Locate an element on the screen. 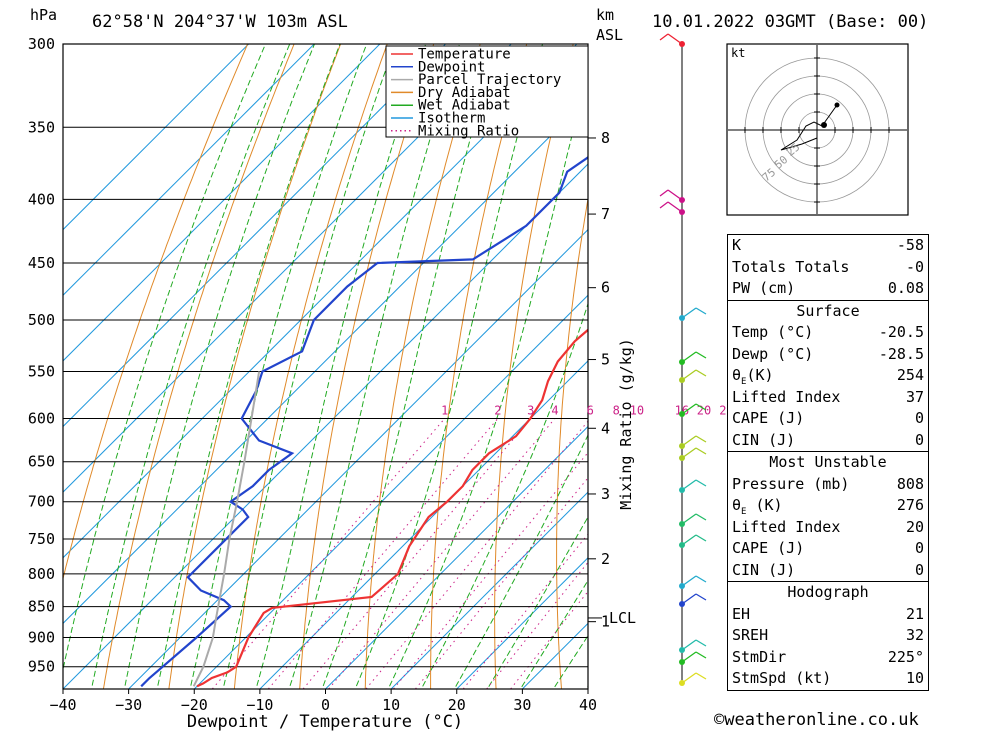 This screenshot has height=733, width=1000. mixing-ratio-labels: 12346810162025 is located at coordinates (587, 410).